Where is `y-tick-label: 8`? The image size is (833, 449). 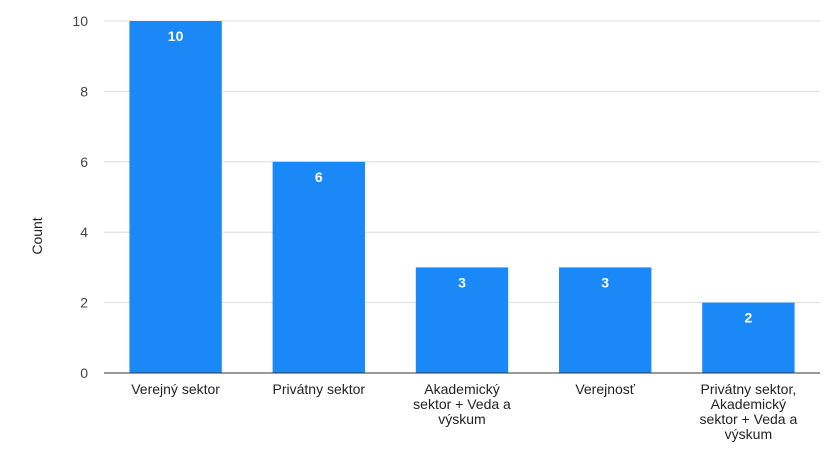 y-tick-label: 8 is located at coordinates (84, 91).